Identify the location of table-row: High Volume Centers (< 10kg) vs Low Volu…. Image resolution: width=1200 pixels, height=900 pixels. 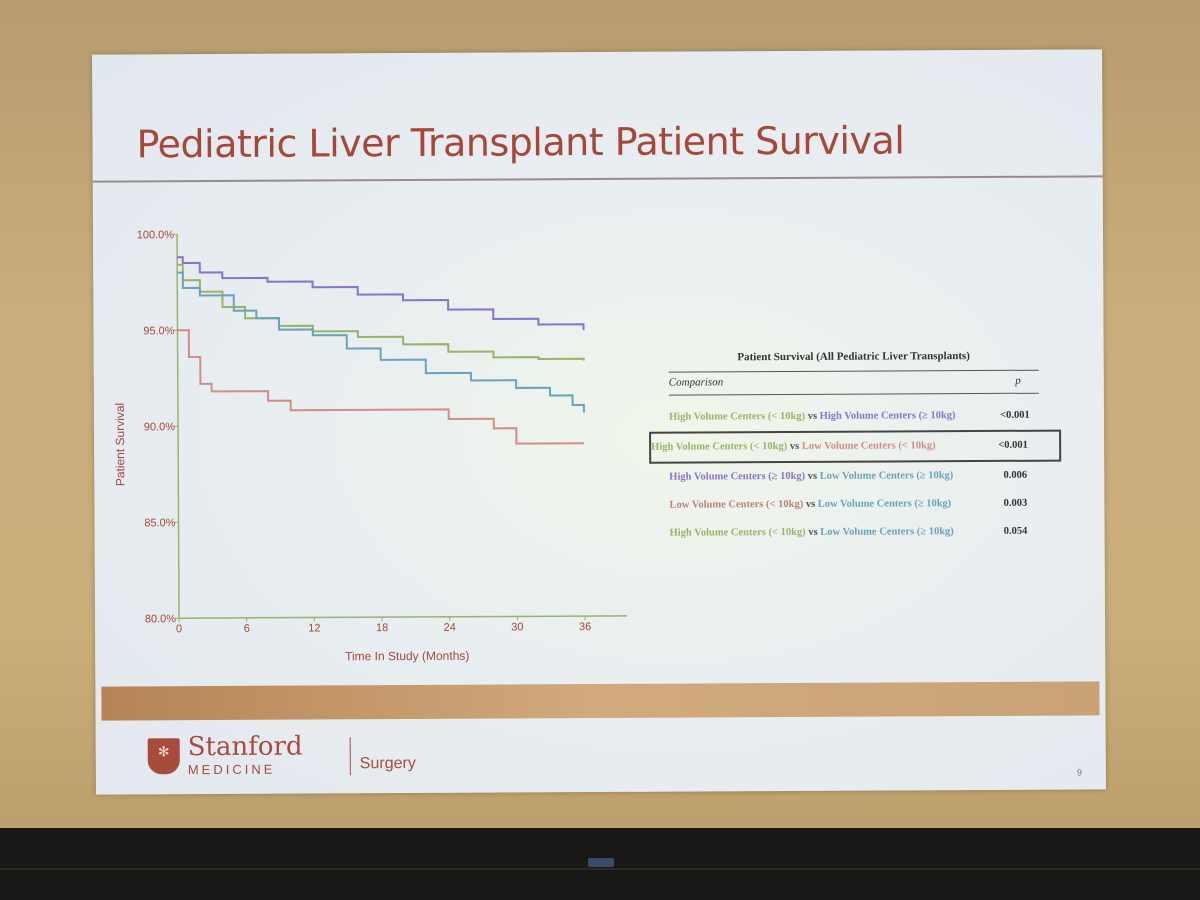
(855, 533).